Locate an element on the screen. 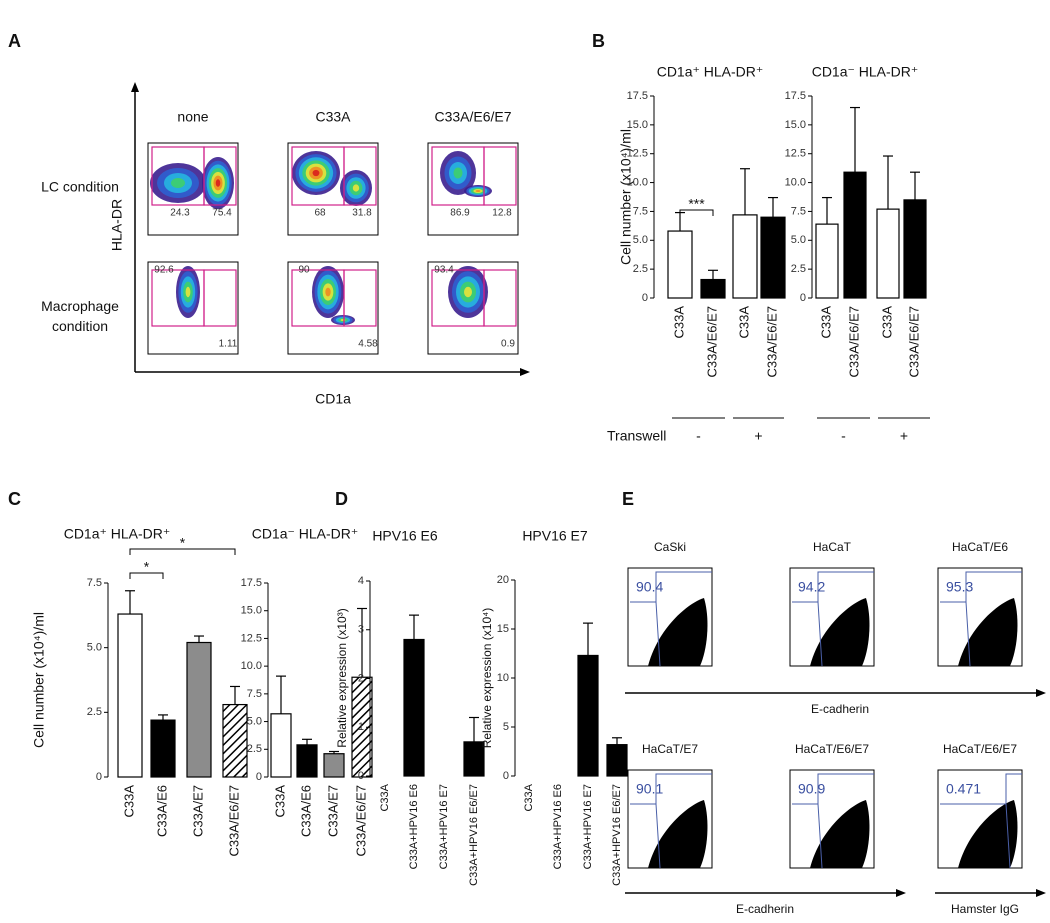  y-tick-label: 3 is located at coordinates (361, 630).